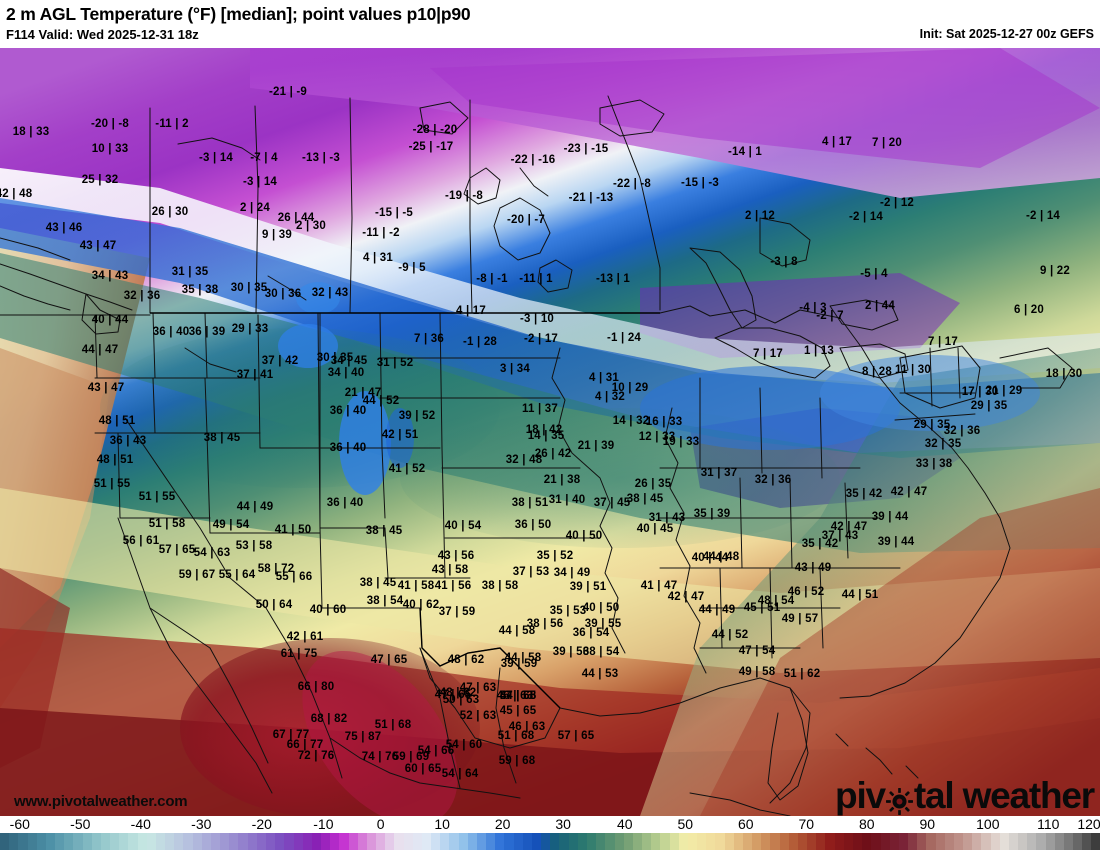 Image resolution: width=1100 pixels, height=850 pixels. Describe the element at coordinates (867, 824) in the screenshot. I see `colorbar-tick: 80` at that location.